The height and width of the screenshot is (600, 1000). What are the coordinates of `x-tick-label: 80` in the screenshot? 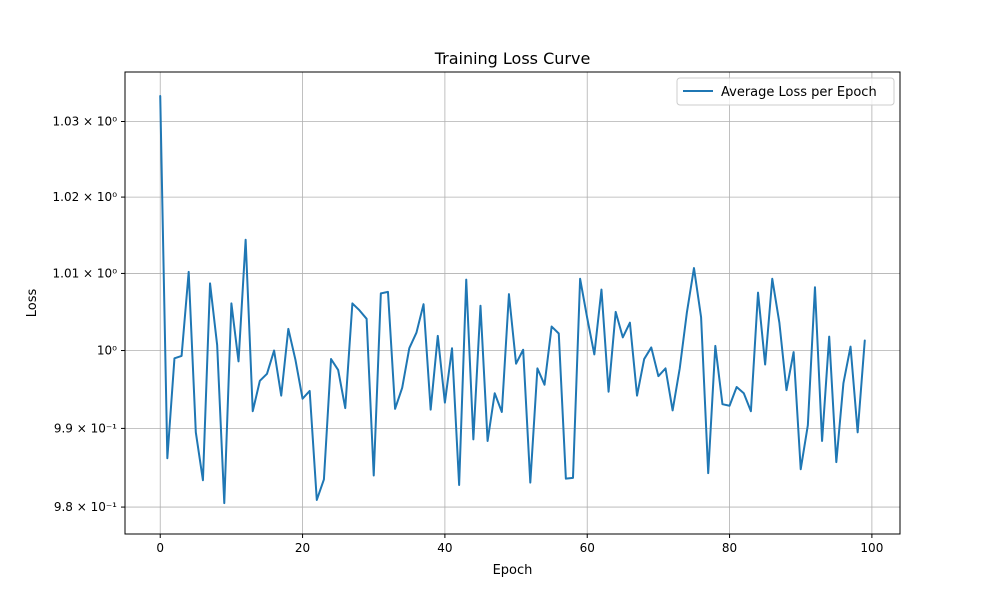 It's located at (729, 548).